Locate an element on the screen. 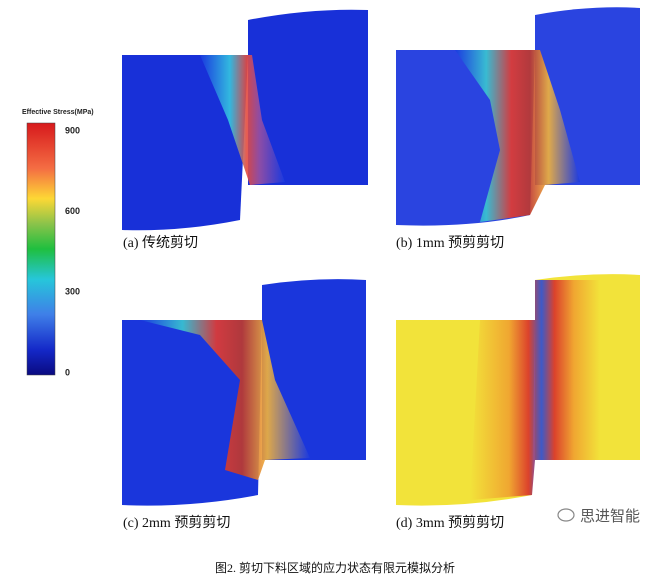 Image resolution: width=669 pixels, height=583 pixels. colorbar-ticks: 900 600 300 0 is located at coordinates (72, 251).